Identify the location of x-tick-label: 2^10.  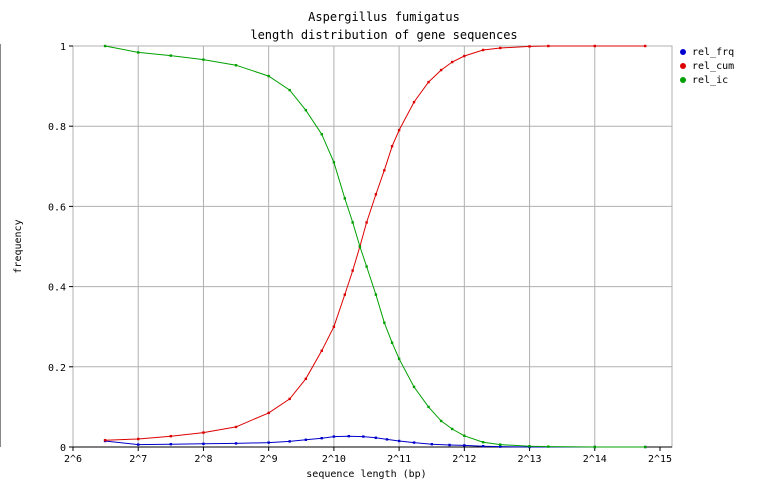
(334, 459).